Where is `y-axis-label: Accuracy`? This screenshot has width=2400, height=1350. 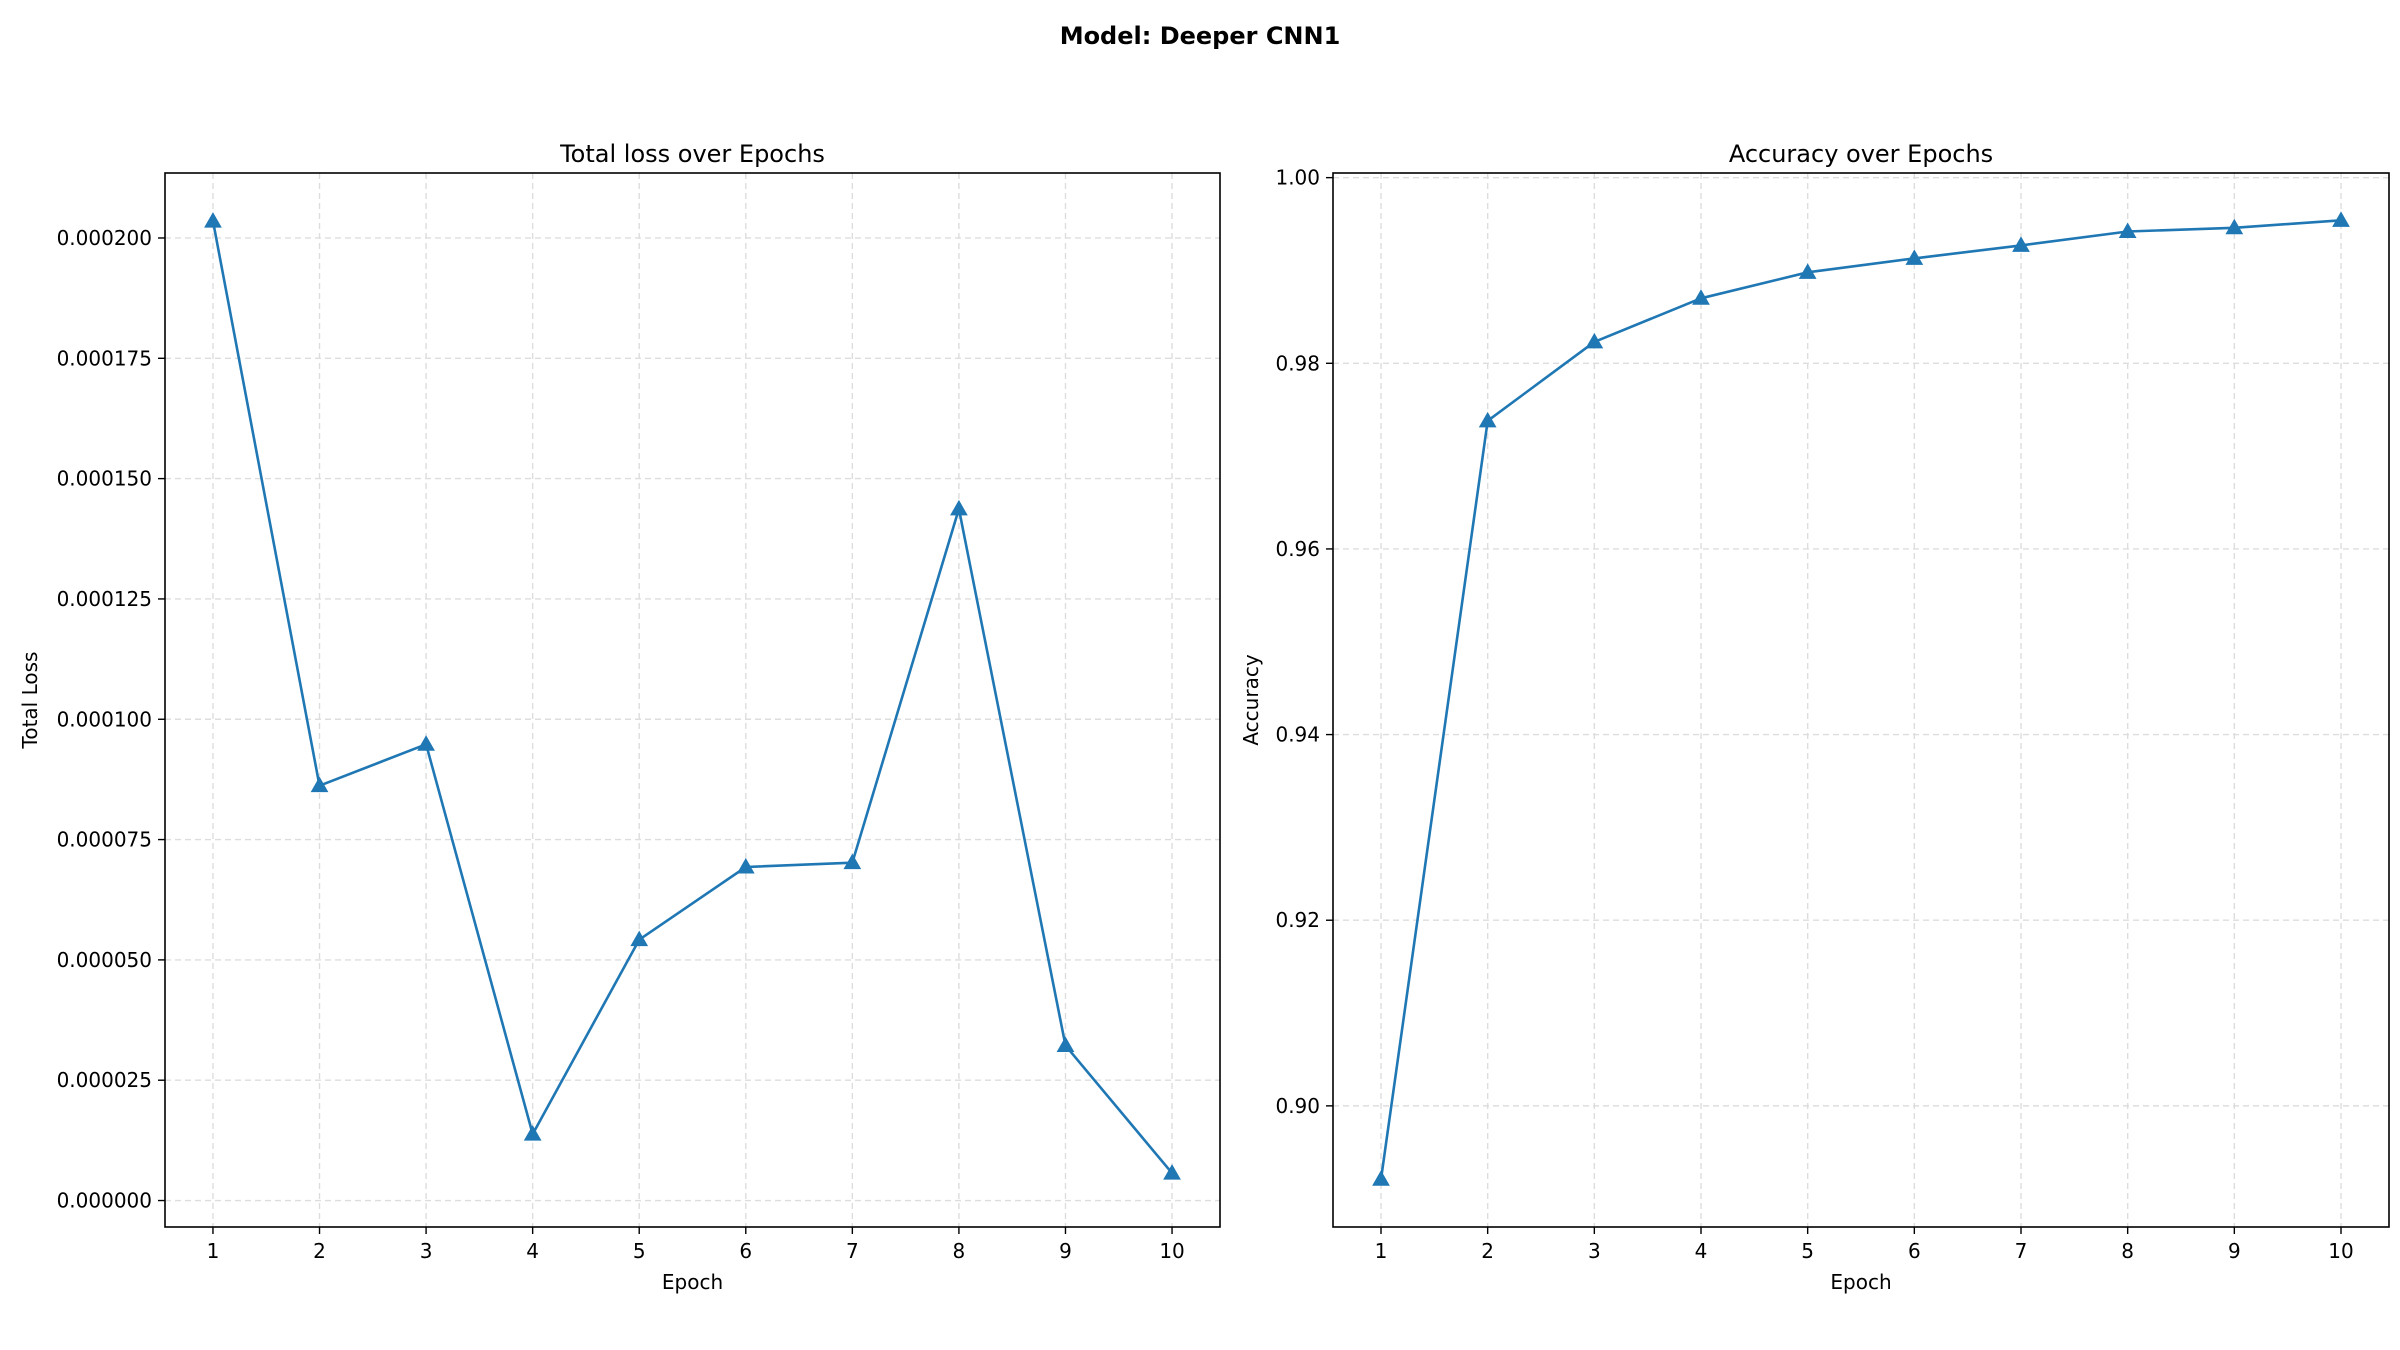 y-axis-label: Accuracy is located at coordinates (1251, 699).